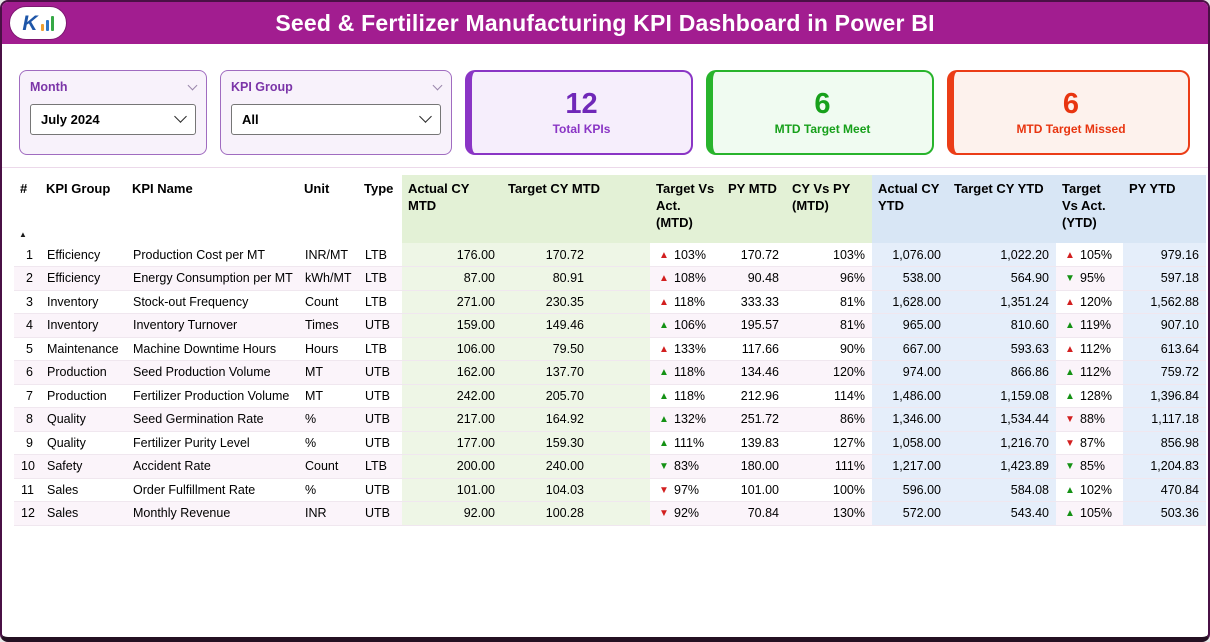 The width and height of the screenshot is (1210, 642). Describe the element at coordinates (452, 372) in the screenshot. I see `cell-actual_mtd: 162.00` at that location.